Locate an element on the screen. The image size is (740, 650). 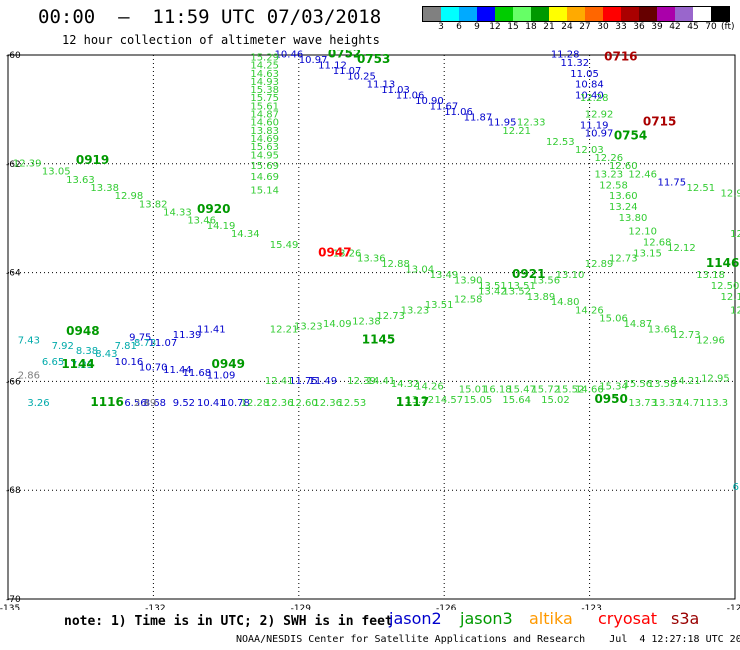
wave-height-value: 12.68 is located at coordinates (657, 242).